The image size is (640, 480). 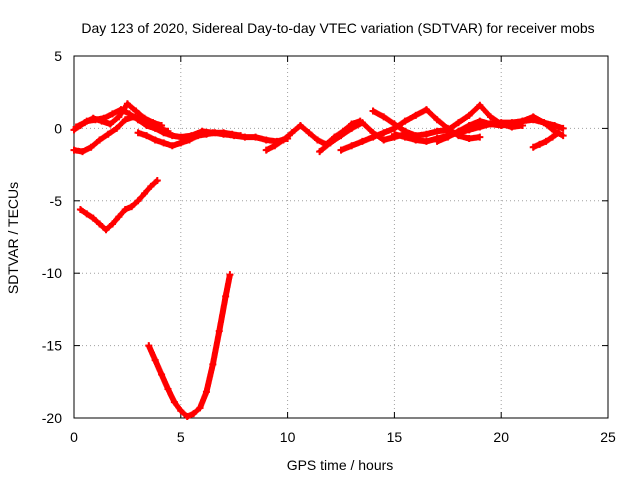 What do you see at coordinates (58, 128) in the screenshot?
I see `y-tick-label: 0` at bounding box center [58, 128].